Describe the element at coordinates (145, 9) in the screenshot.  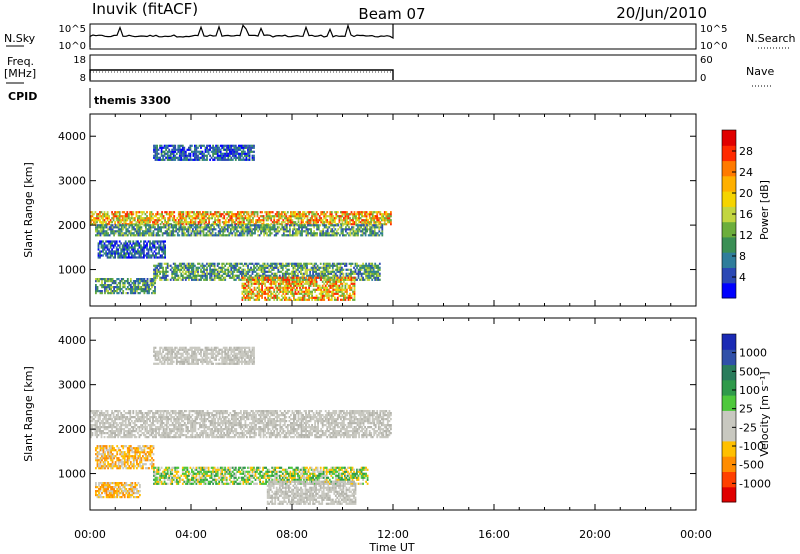
I see `station-title: Inuvik (fitACF)` at that location.